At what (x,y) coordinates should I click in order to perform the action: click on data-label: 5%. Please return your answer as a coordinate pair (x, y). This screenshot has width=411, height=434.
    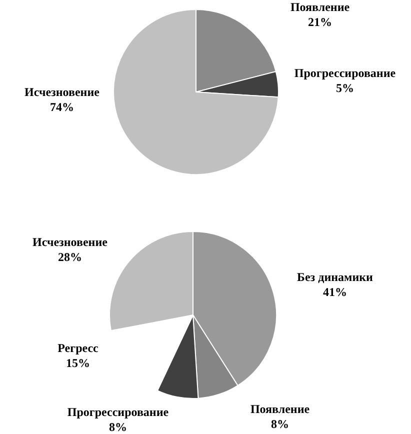
    Looking at the image, I should click on (345, 88).